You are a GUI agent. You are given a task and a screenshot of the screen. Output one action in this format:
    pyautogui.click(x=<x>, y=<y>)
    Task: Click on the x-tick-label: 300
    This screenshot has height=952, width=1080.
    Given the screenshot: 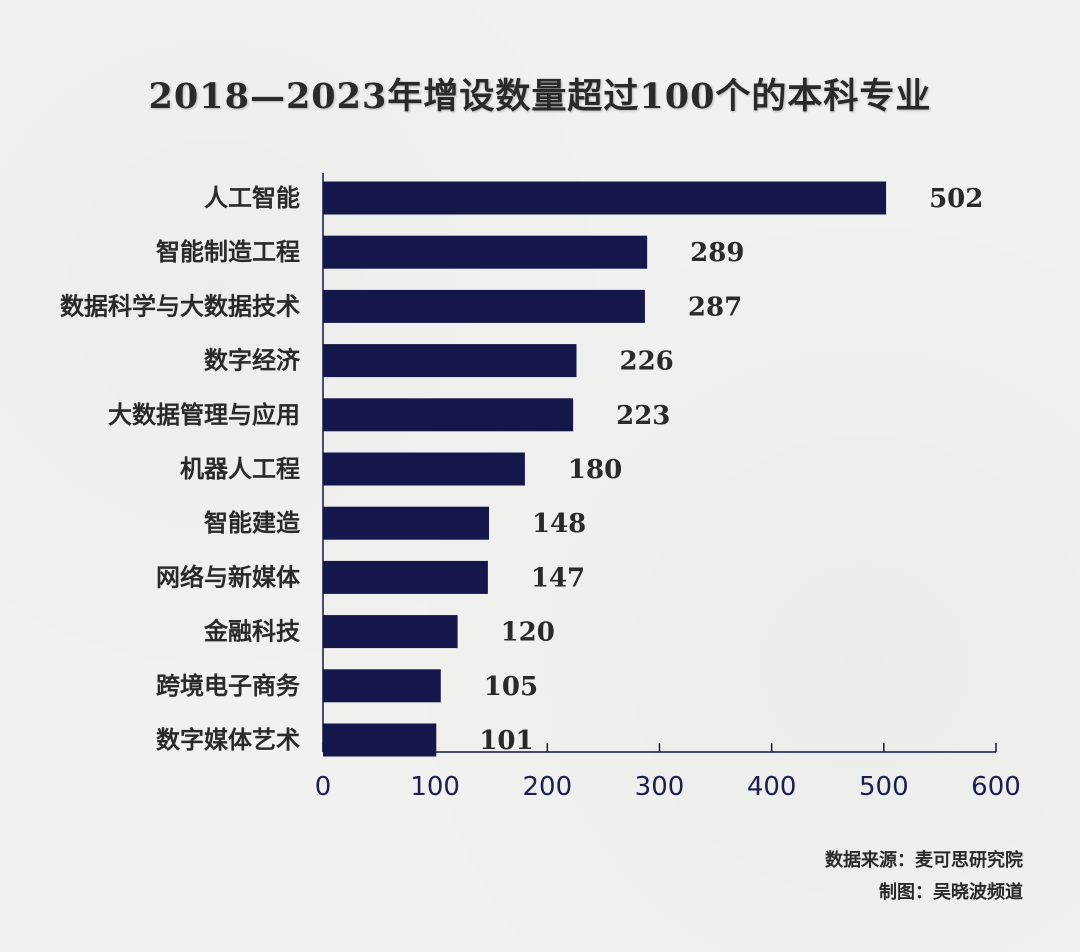 What is the action you would take?
    pyautogui.click(x=660, y=787)
    